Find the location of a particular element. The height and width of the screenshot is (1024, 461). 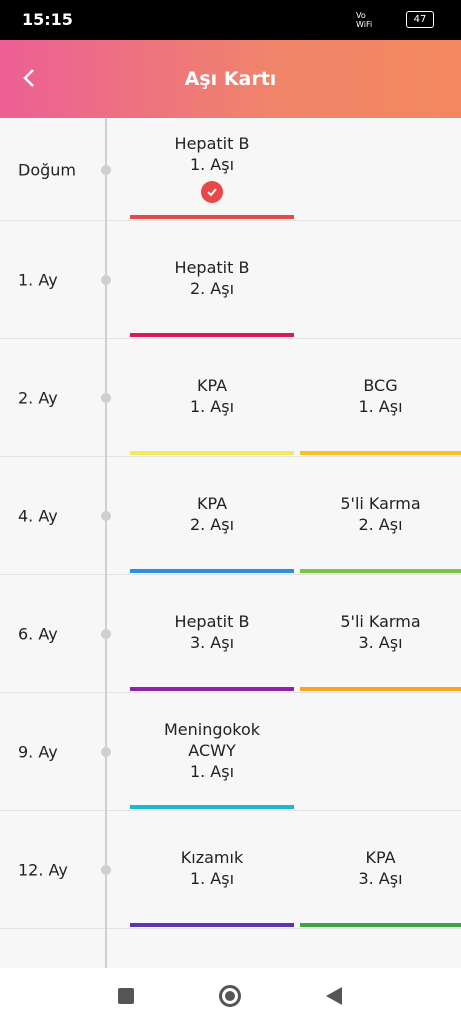

home-button is located at coordinates (230, 996).